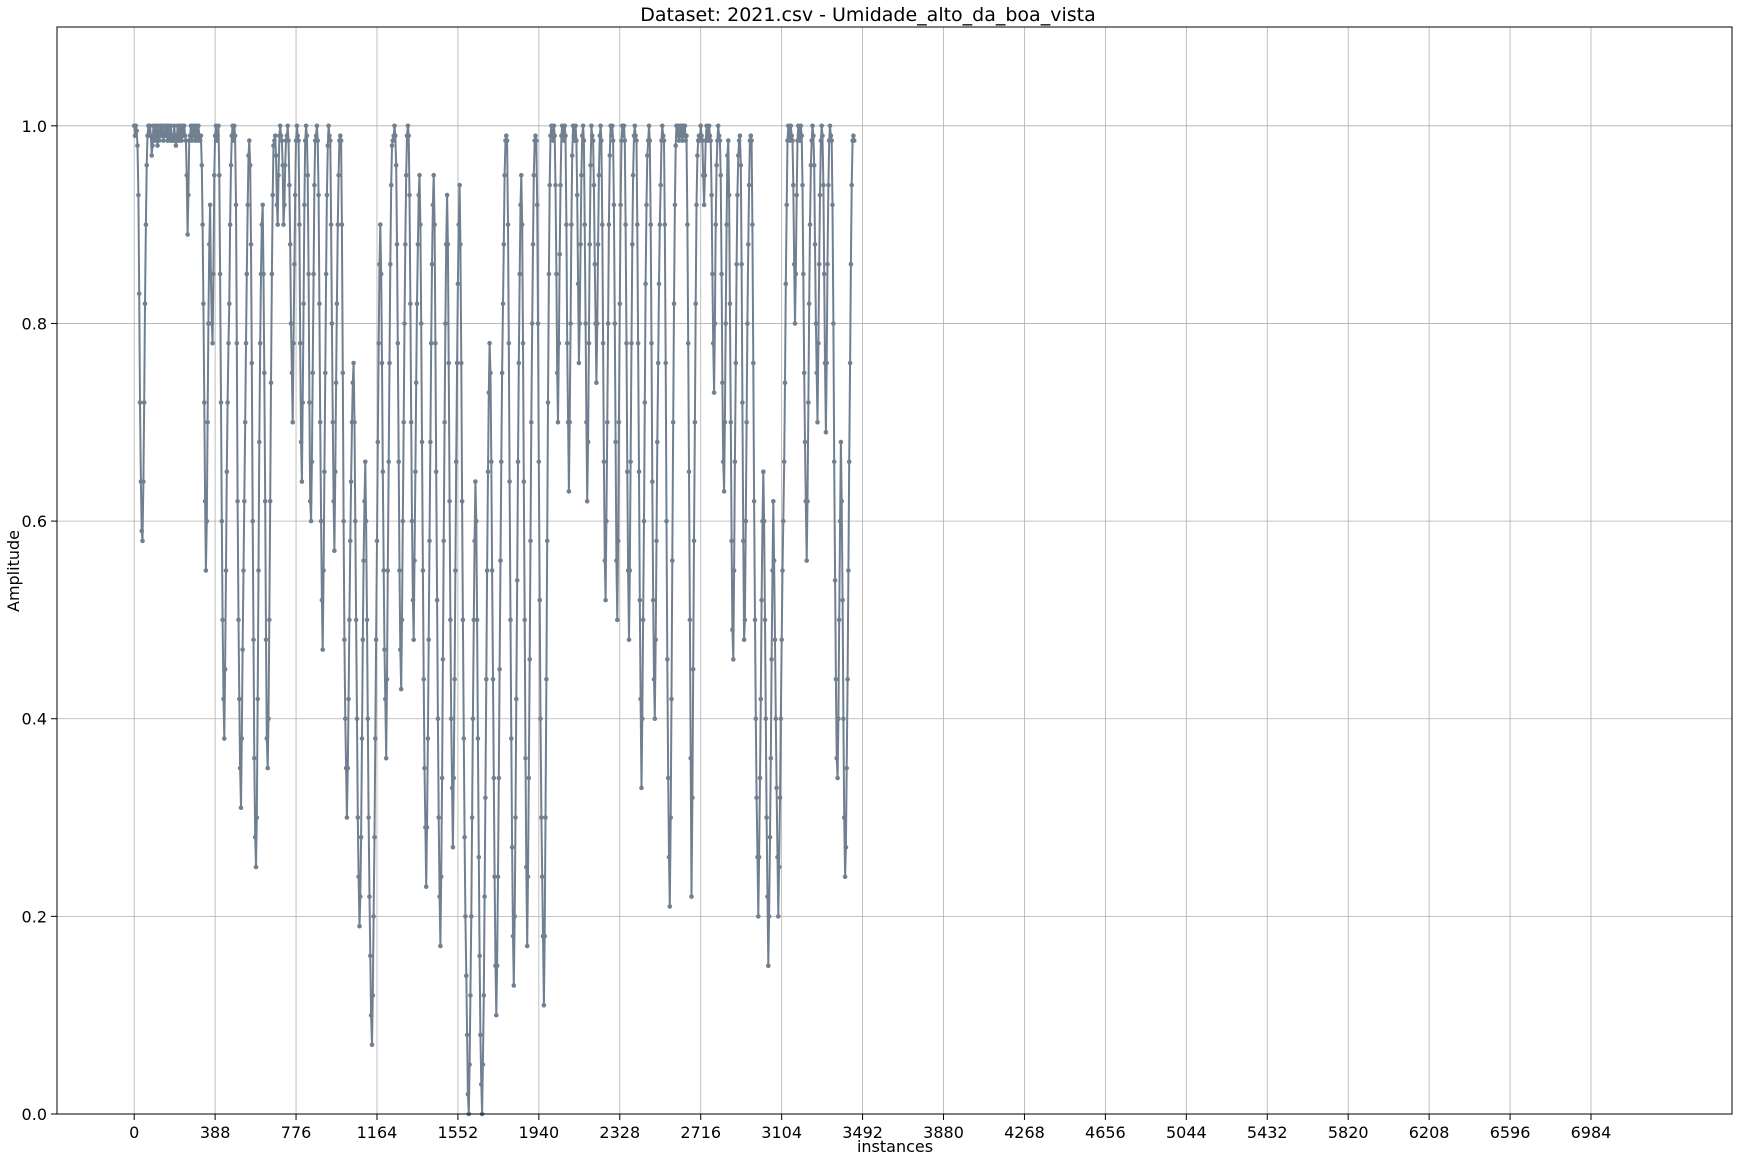 Image resolution: width=1738 pixels, height=1162 pixels. Describe the element at coordinates (1429, 1132) in the screenshot. I see `x-tick-label: 6208` at that location.